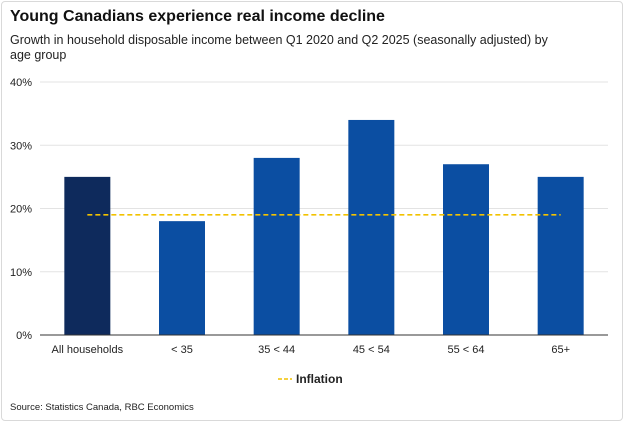 This screenshot has height=424, width=626. Describe the element at coordinates (88, 350) in the screenshot. I see `x-tick-label: All households` at that location.